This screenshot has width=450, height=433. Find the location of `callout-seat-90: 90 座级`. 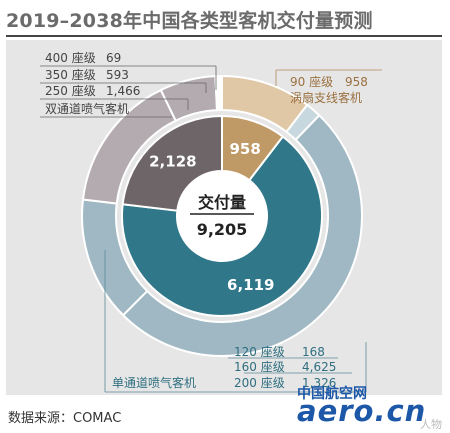

callout-seat-90: 90 座级 is located at coordinates (311, 81).